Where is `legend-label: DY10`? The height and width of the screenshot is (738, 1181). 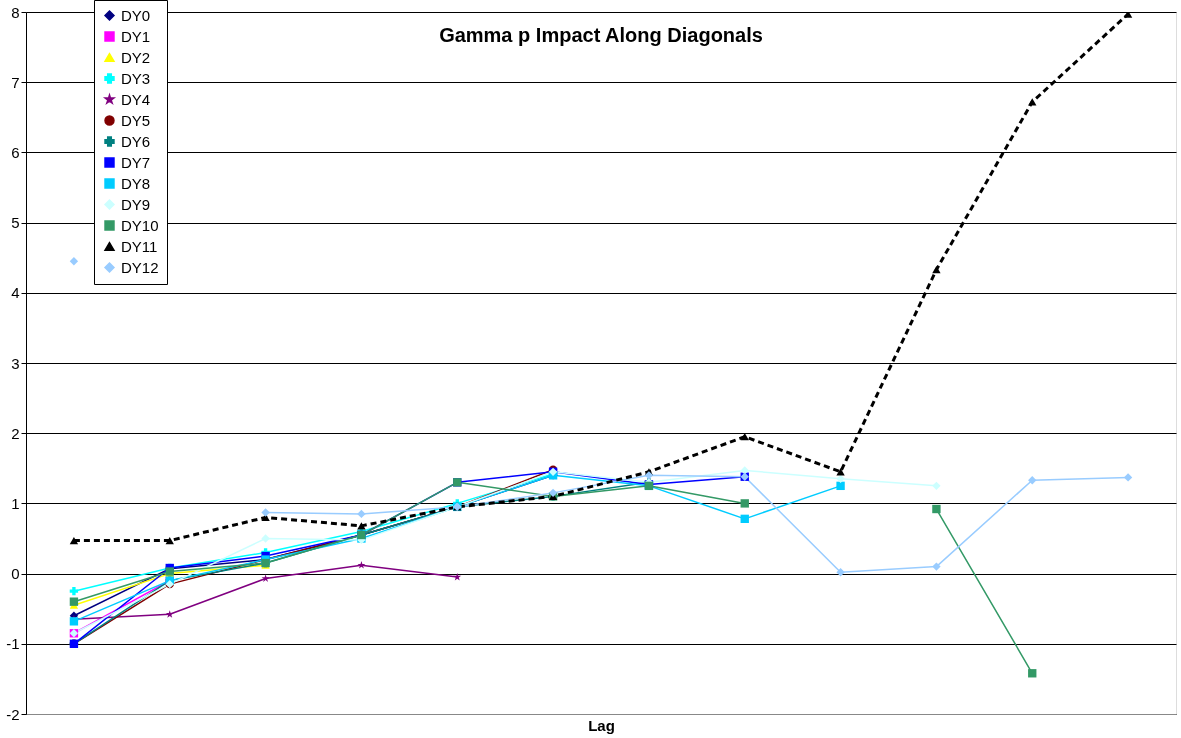 legend-label: DY10 is located at coordinates (140, 225).